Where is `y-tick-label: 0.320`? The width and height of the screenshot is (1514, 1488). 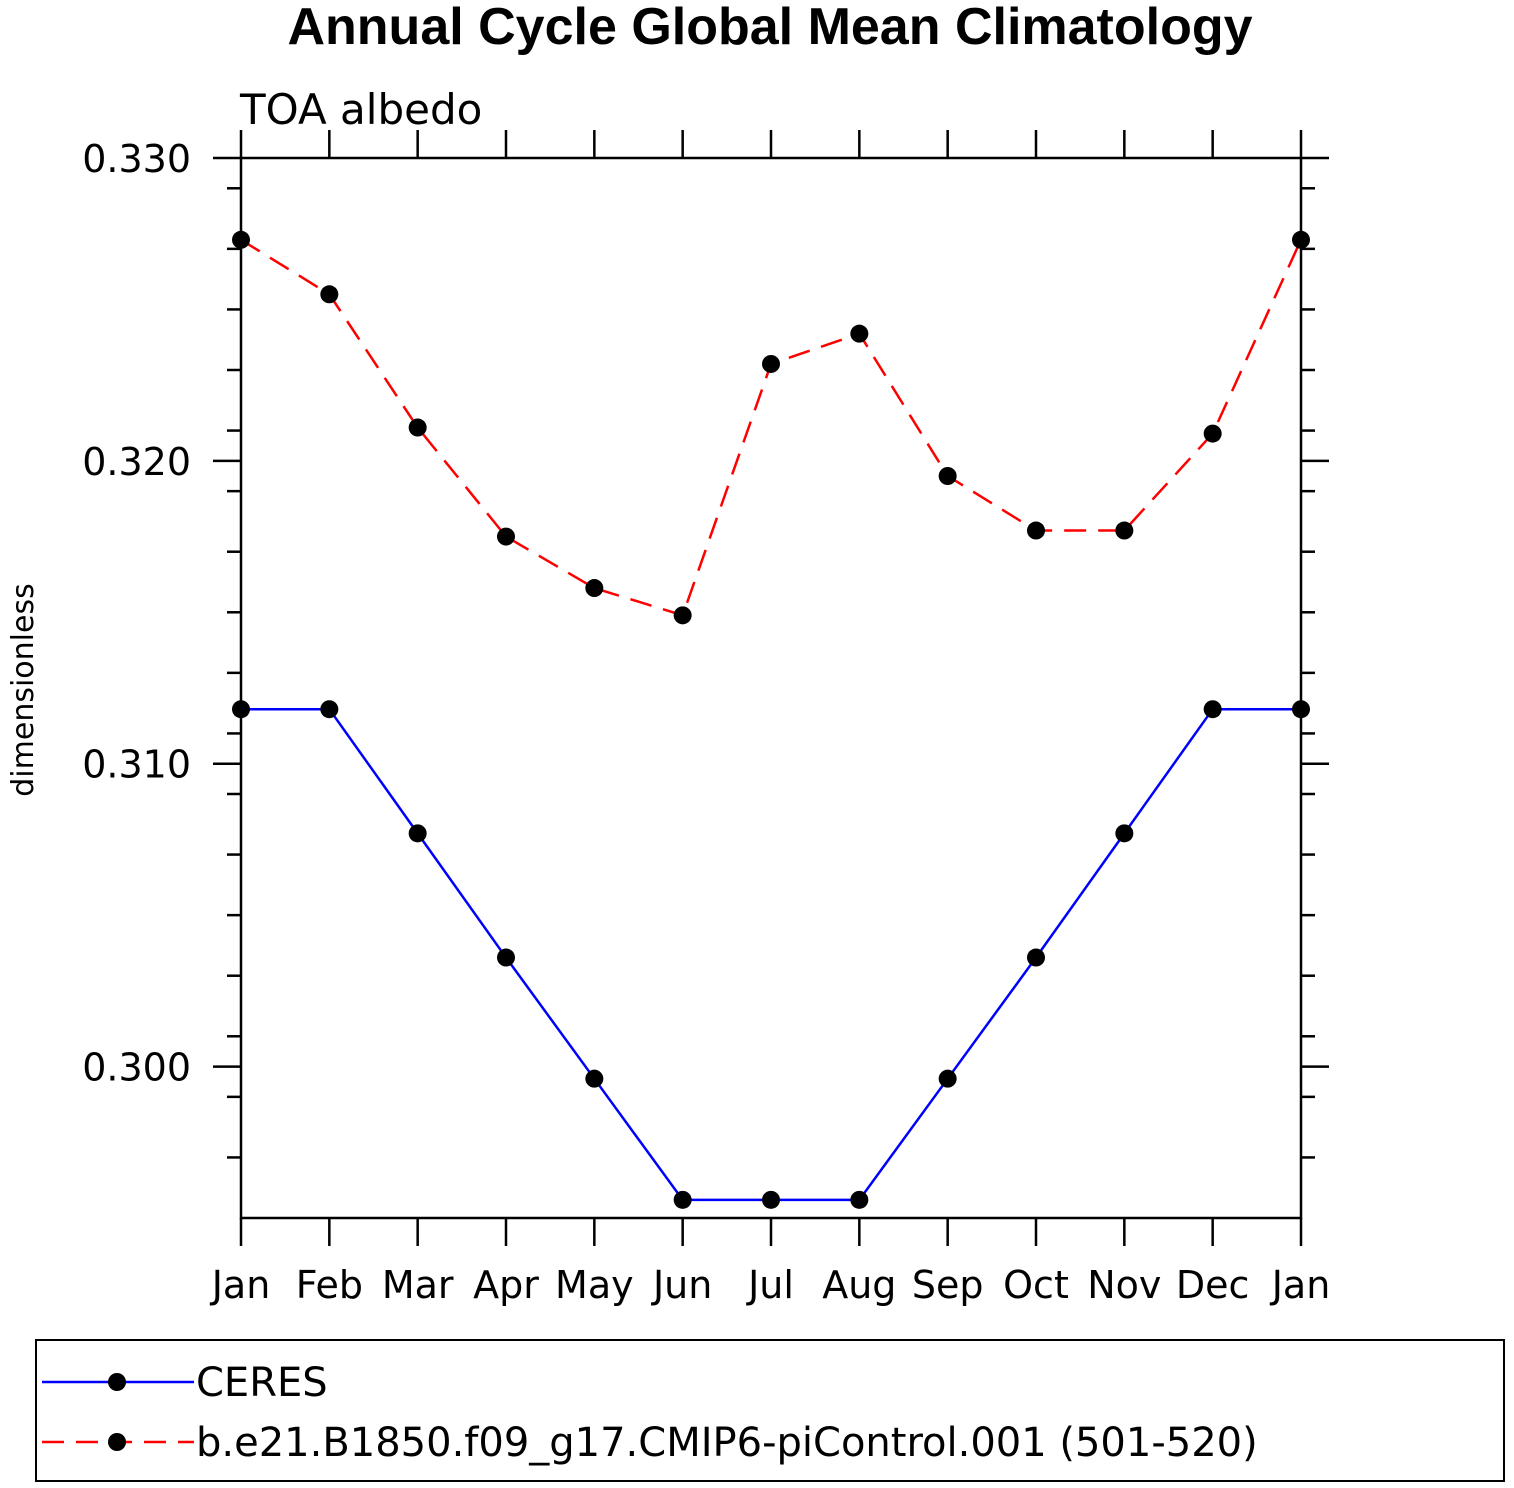 y-tick-label: 0.320 is located at coordinates (136, 462).